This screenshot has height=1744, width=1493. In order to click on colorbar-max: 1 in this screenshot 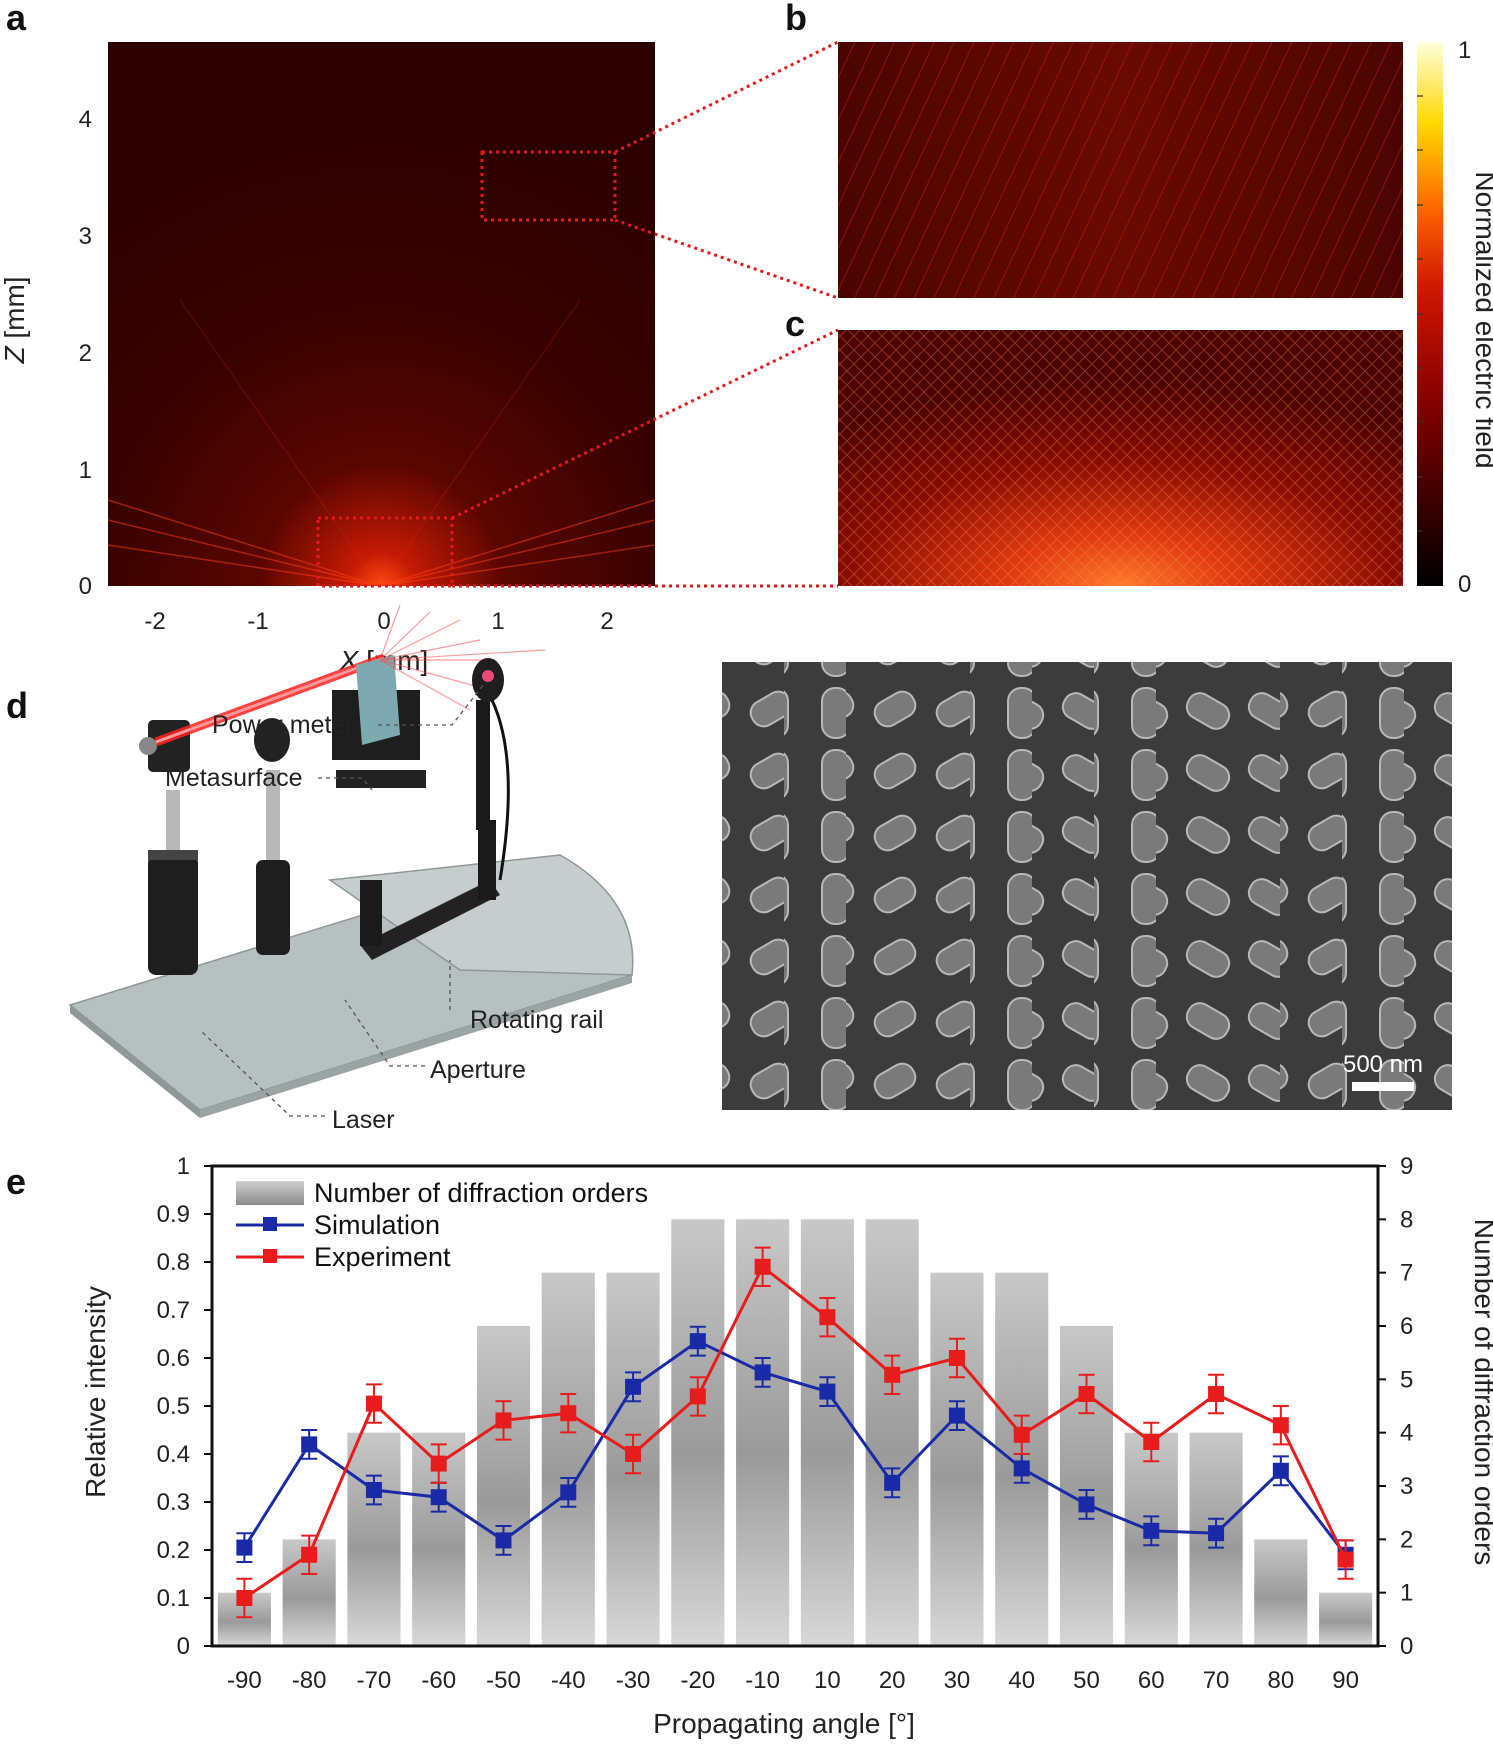, I will do `click(1464, 50)`.